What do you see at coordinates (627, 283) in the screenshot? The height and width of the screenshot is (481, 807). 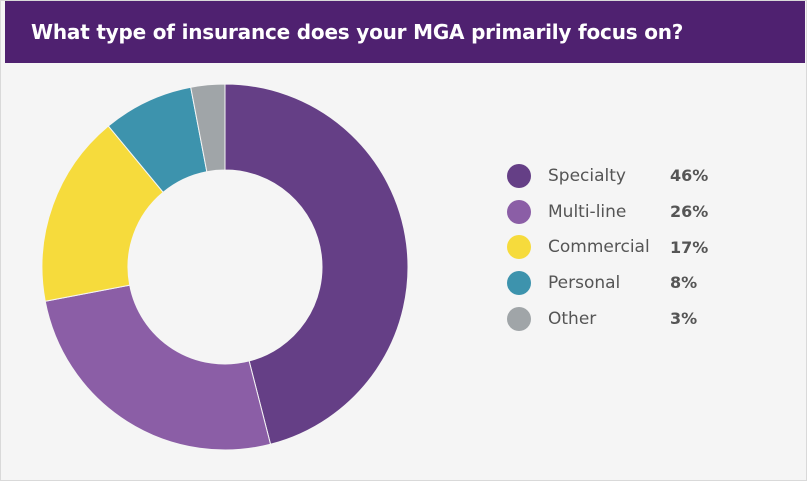 I see `legend-item-personal: Personal 8%` at bounding box center [627, 283].